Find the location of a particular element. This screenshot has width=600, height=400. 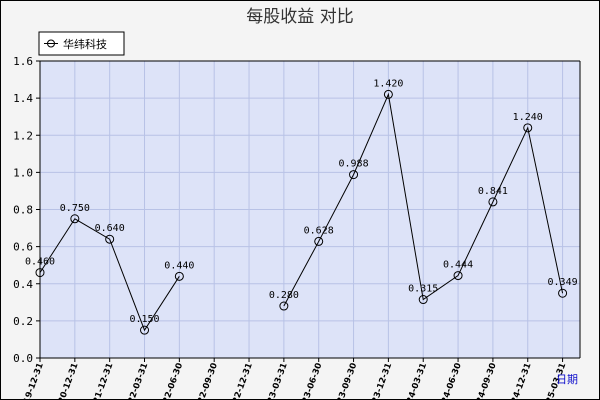

legend-marker-icon is located at coordinates (51, 43).